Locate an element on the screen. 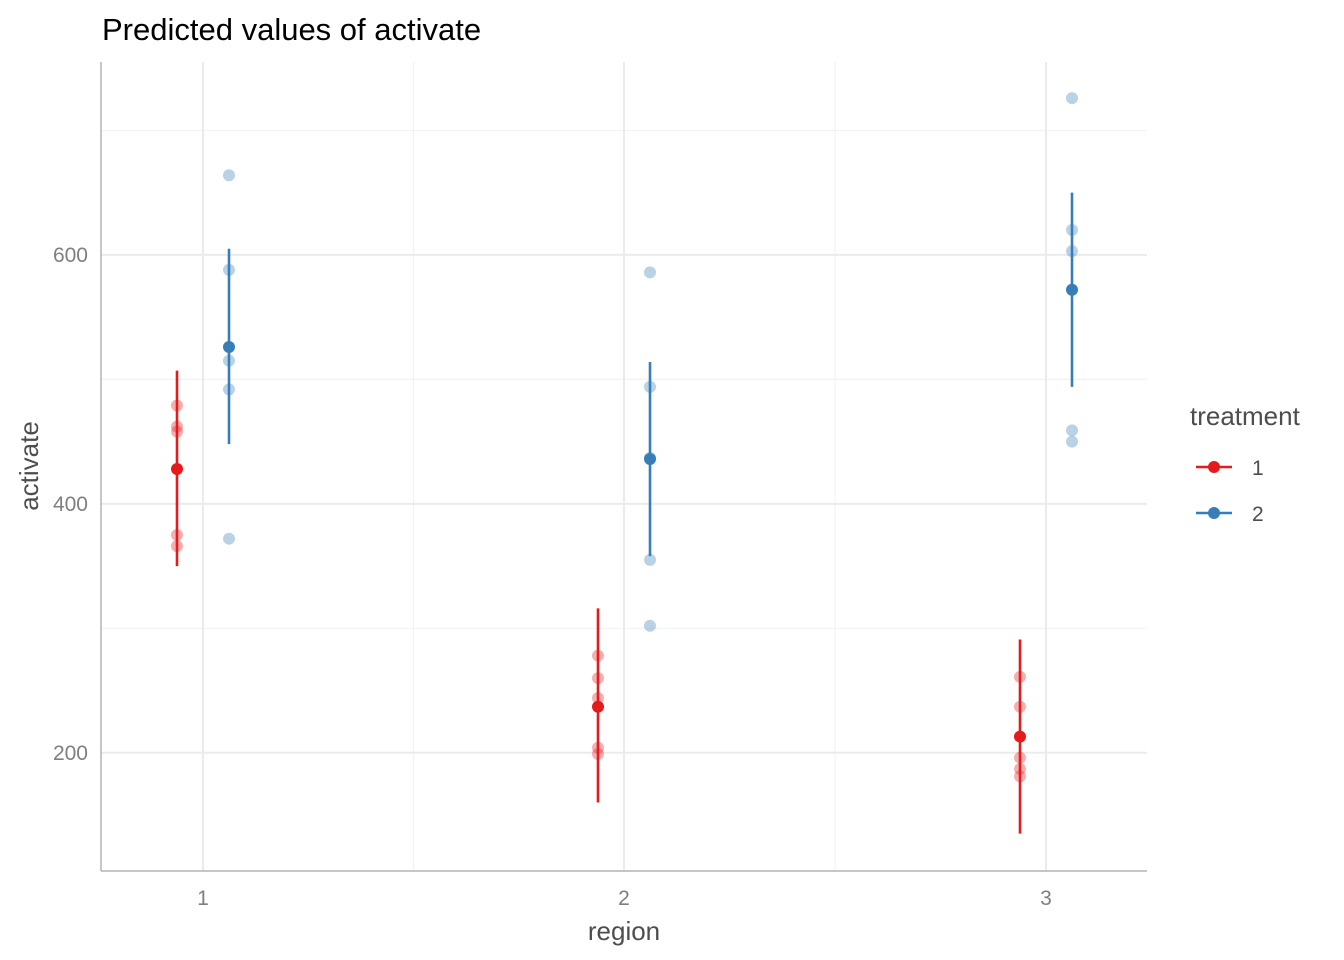 This screenshot has height=960, width=1344. y-tick-label: 600 is located at coordinates (70, 255).